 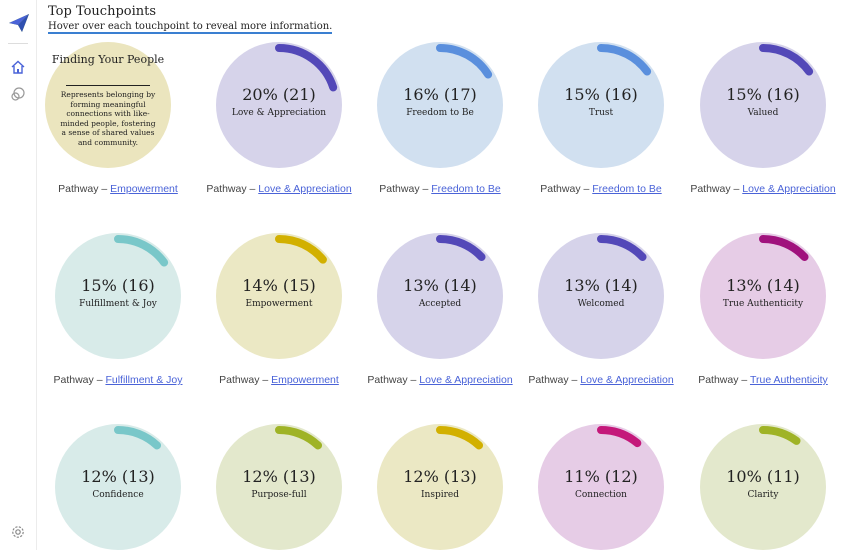 What do you see at coordinates (279, 285) in the screenshot?
I see `touchpoint-percent: 14% (15)` at bounding box center [279, 285].